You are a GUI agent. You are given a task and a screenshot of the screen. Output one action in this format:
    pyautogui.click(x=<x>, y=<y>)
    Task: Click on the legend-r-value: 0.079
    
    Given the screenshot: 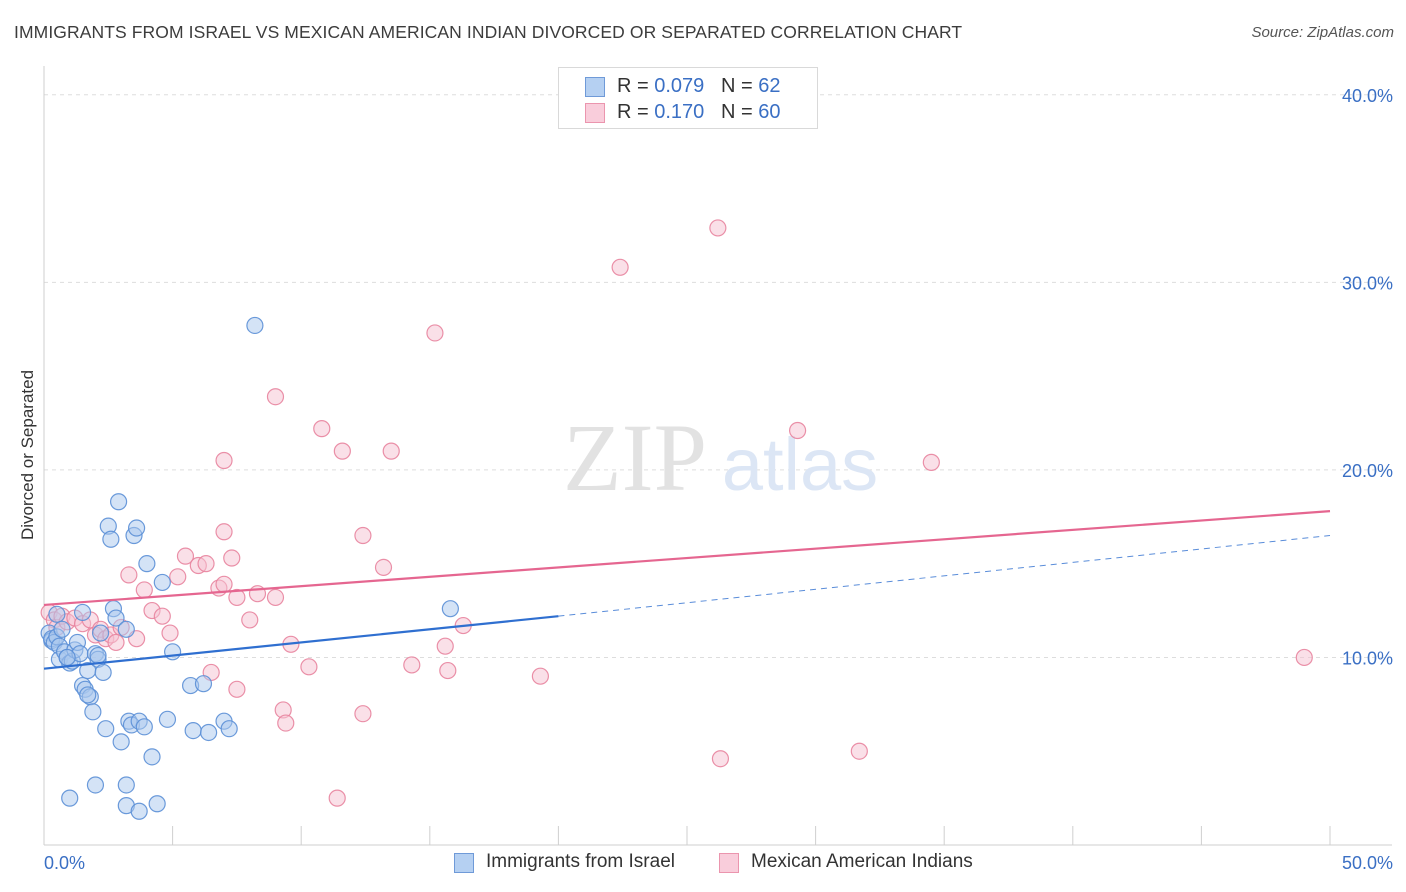 What is the action you would take?
    pyautogui.click(x=679, y=86)
    